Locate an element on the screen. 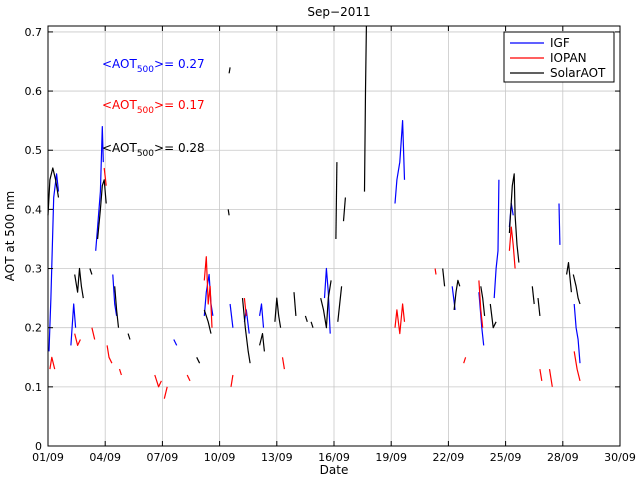 This screenshot has width=640, height=480. x-tick-label: 28/09 is located at coordinates (563, 457).